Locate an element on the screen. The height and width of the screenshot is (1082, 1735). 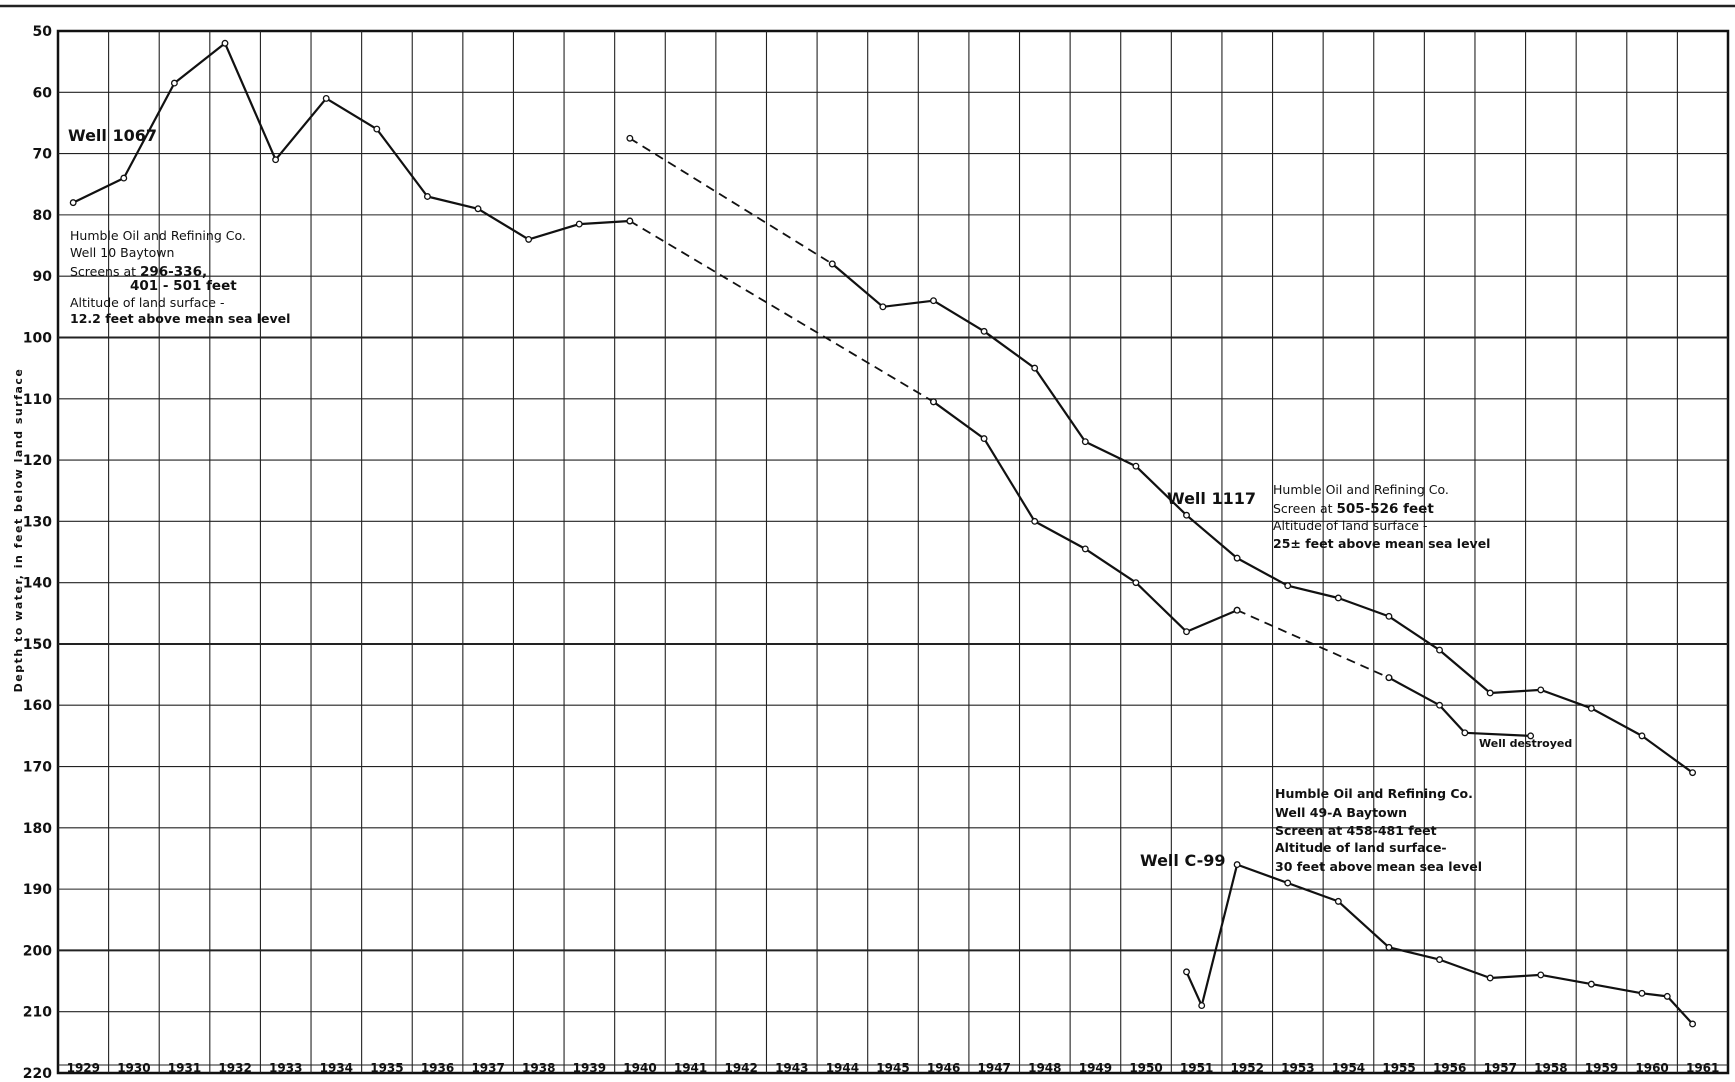
y-tick-label: 140 is located at coordinates (37, 584).